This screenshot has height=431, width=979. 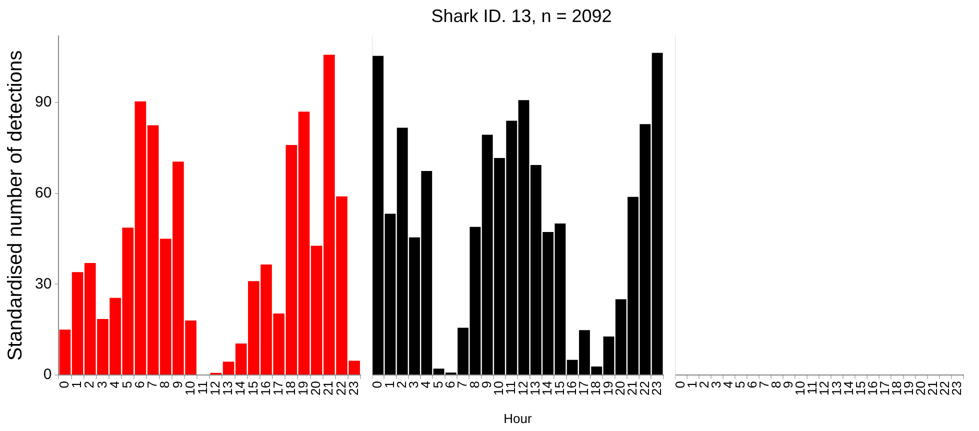 What do you see at coordinates (76, 384) in the screenshot?
I see `x-tick-label: 1` at bounding box center [76, 384].